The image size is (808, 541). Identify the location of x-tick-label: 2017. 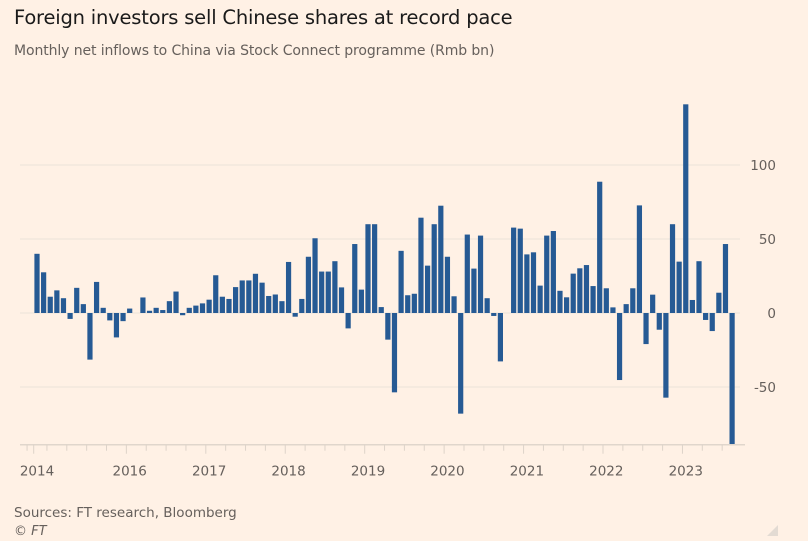
(209, 472).